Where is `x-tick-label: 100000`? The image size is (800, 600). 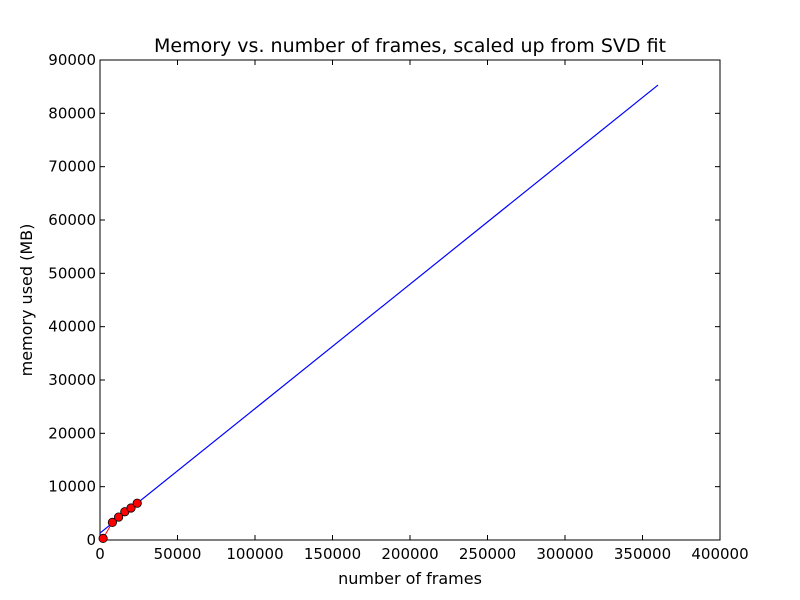
x-tick-label: 100000 is located at coordinates (254, 554).